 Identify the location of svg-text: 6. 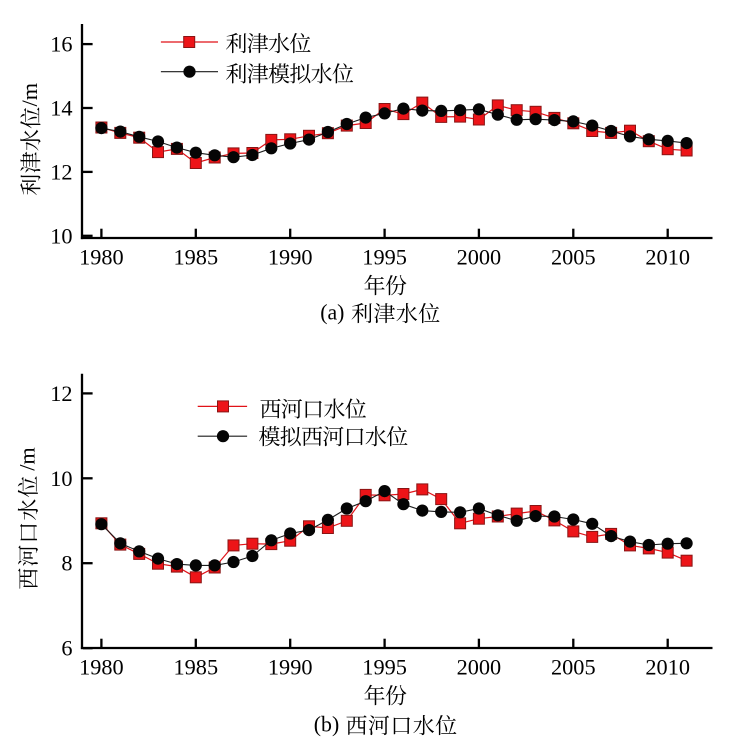
(66, 648).